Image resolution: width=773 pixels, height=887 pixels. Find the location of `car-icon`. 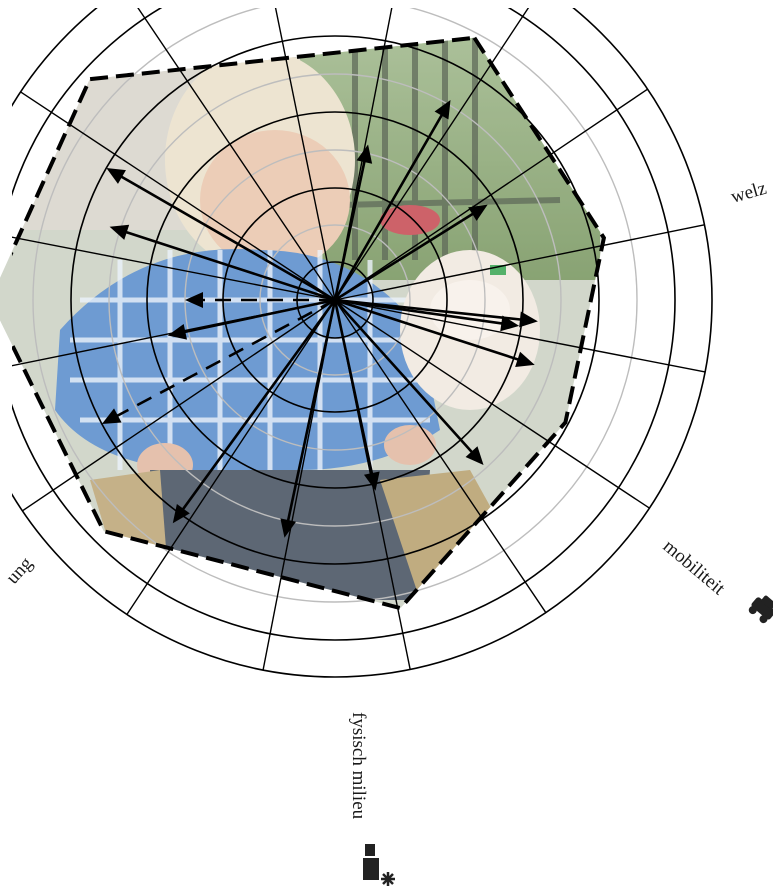

car-icon is located at coordinates (760, 609).